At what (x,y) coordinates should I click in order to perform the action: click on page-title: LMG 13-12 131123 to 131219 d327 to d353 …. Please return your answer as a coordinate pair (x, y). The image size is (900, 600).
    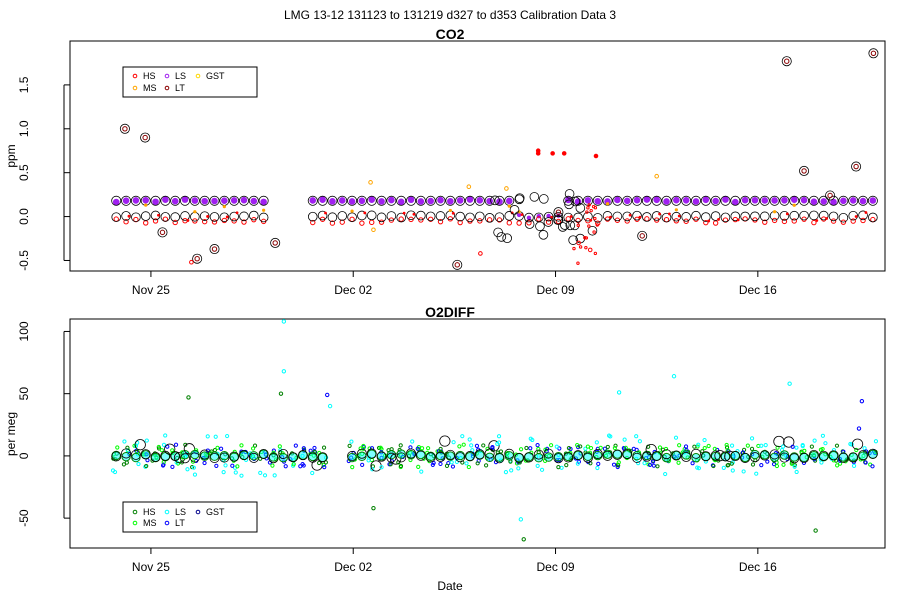
    Looking at the image, I should click on (450, 15).